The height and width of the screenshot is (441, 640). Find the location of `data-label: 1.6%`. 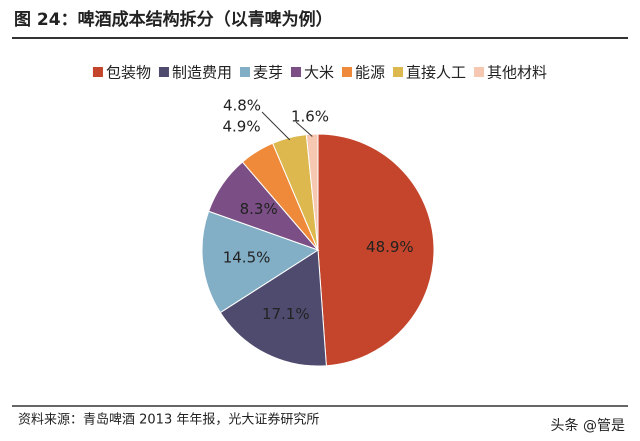

data-label: 1.6% is located at coordinates (310, 117).